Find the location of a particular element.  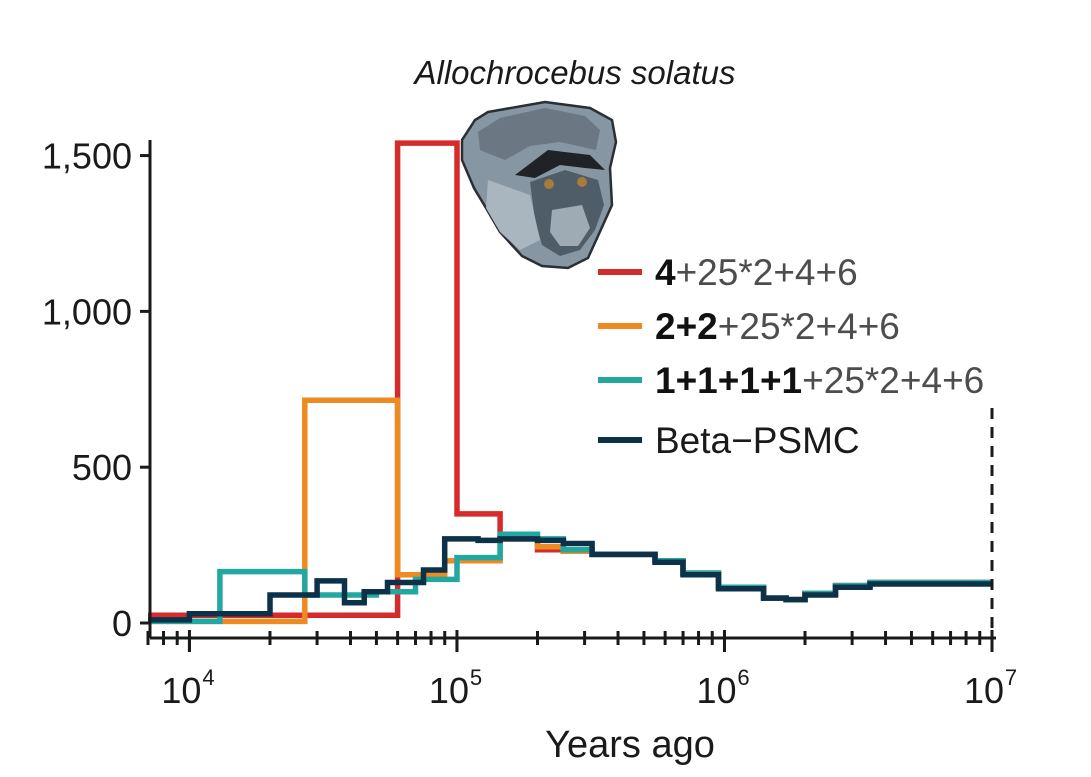

monkey-left-eye is located at coordinates (549, 184).